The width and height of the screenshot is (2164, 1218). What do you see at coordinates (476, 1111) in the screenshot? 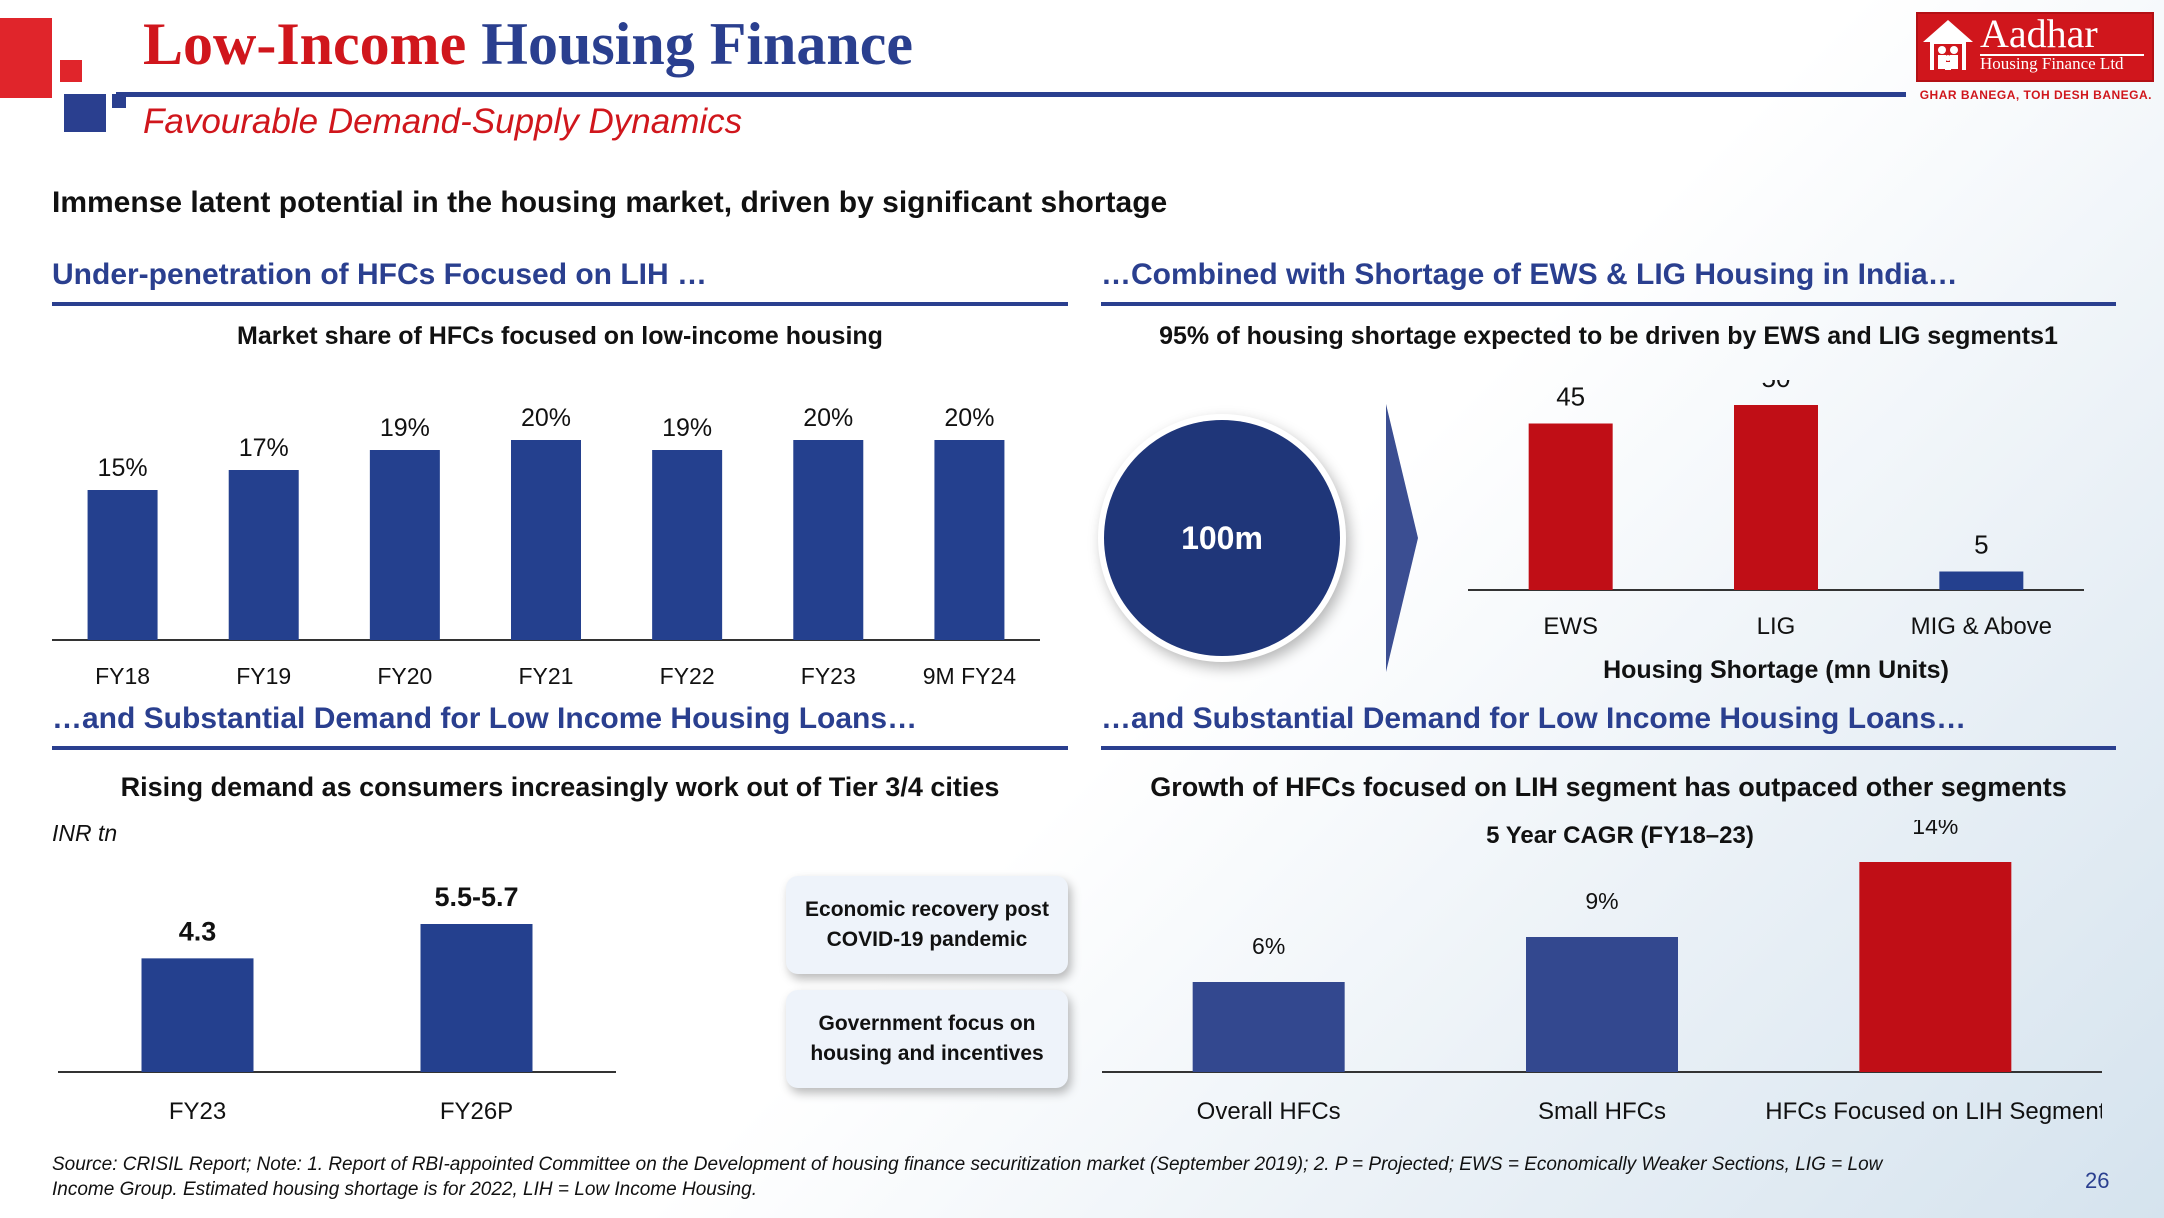
I see `loan_demand-category-label-2: FY26P` at bounding box center [476, 1111].